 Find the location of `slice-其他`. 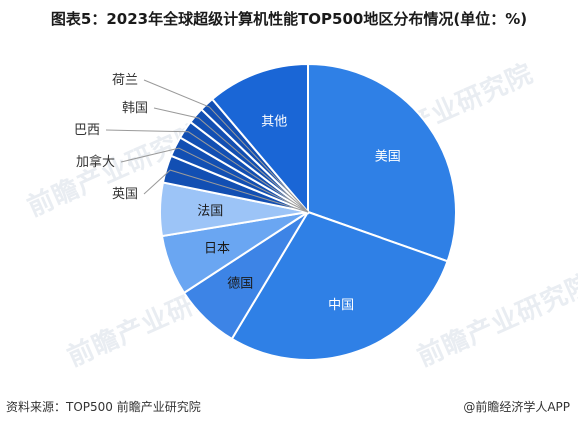

slice-其他 is located at coordinates (259, 138).